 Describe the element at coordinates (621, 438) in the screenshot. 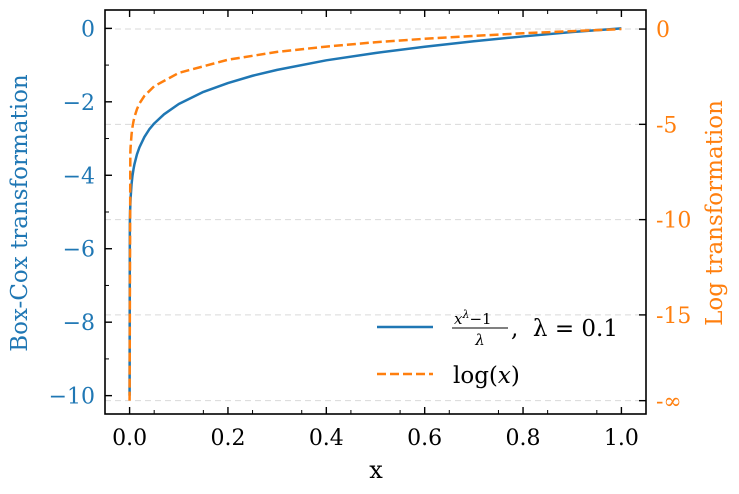

I see `x-tick-label: 1.0` at that location.